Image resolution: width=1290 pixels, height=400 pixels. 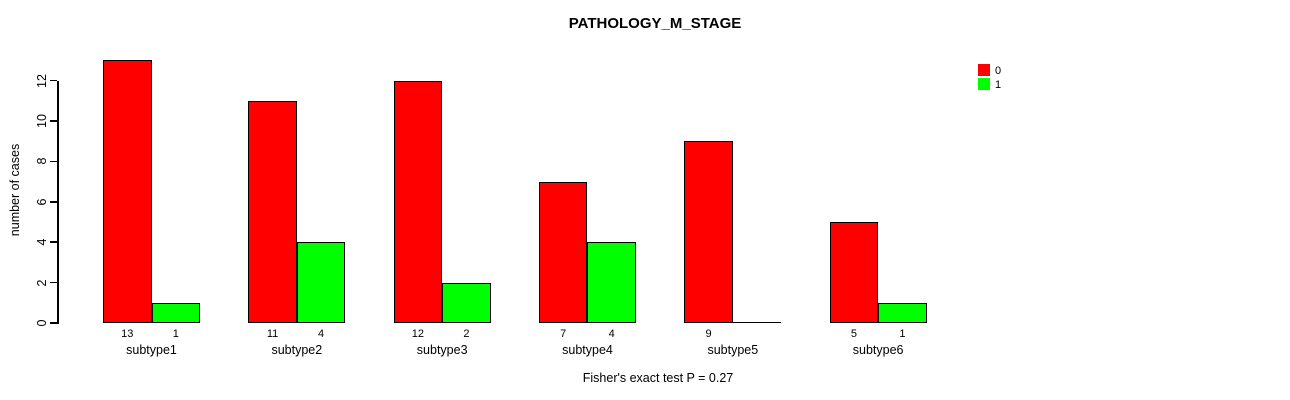 I want to click on y-tick-label: 6, so click(x=42, y=202).